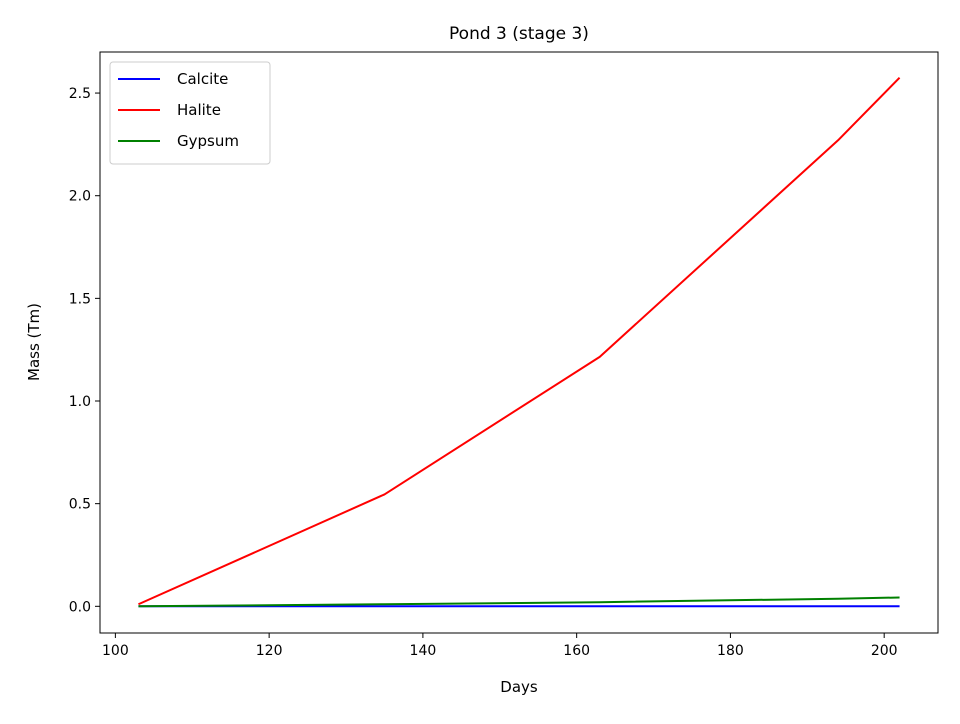 This screenshot has height=724, width=960. I want to click on y-axis-label: Mass (Tm), so click(34, 342).